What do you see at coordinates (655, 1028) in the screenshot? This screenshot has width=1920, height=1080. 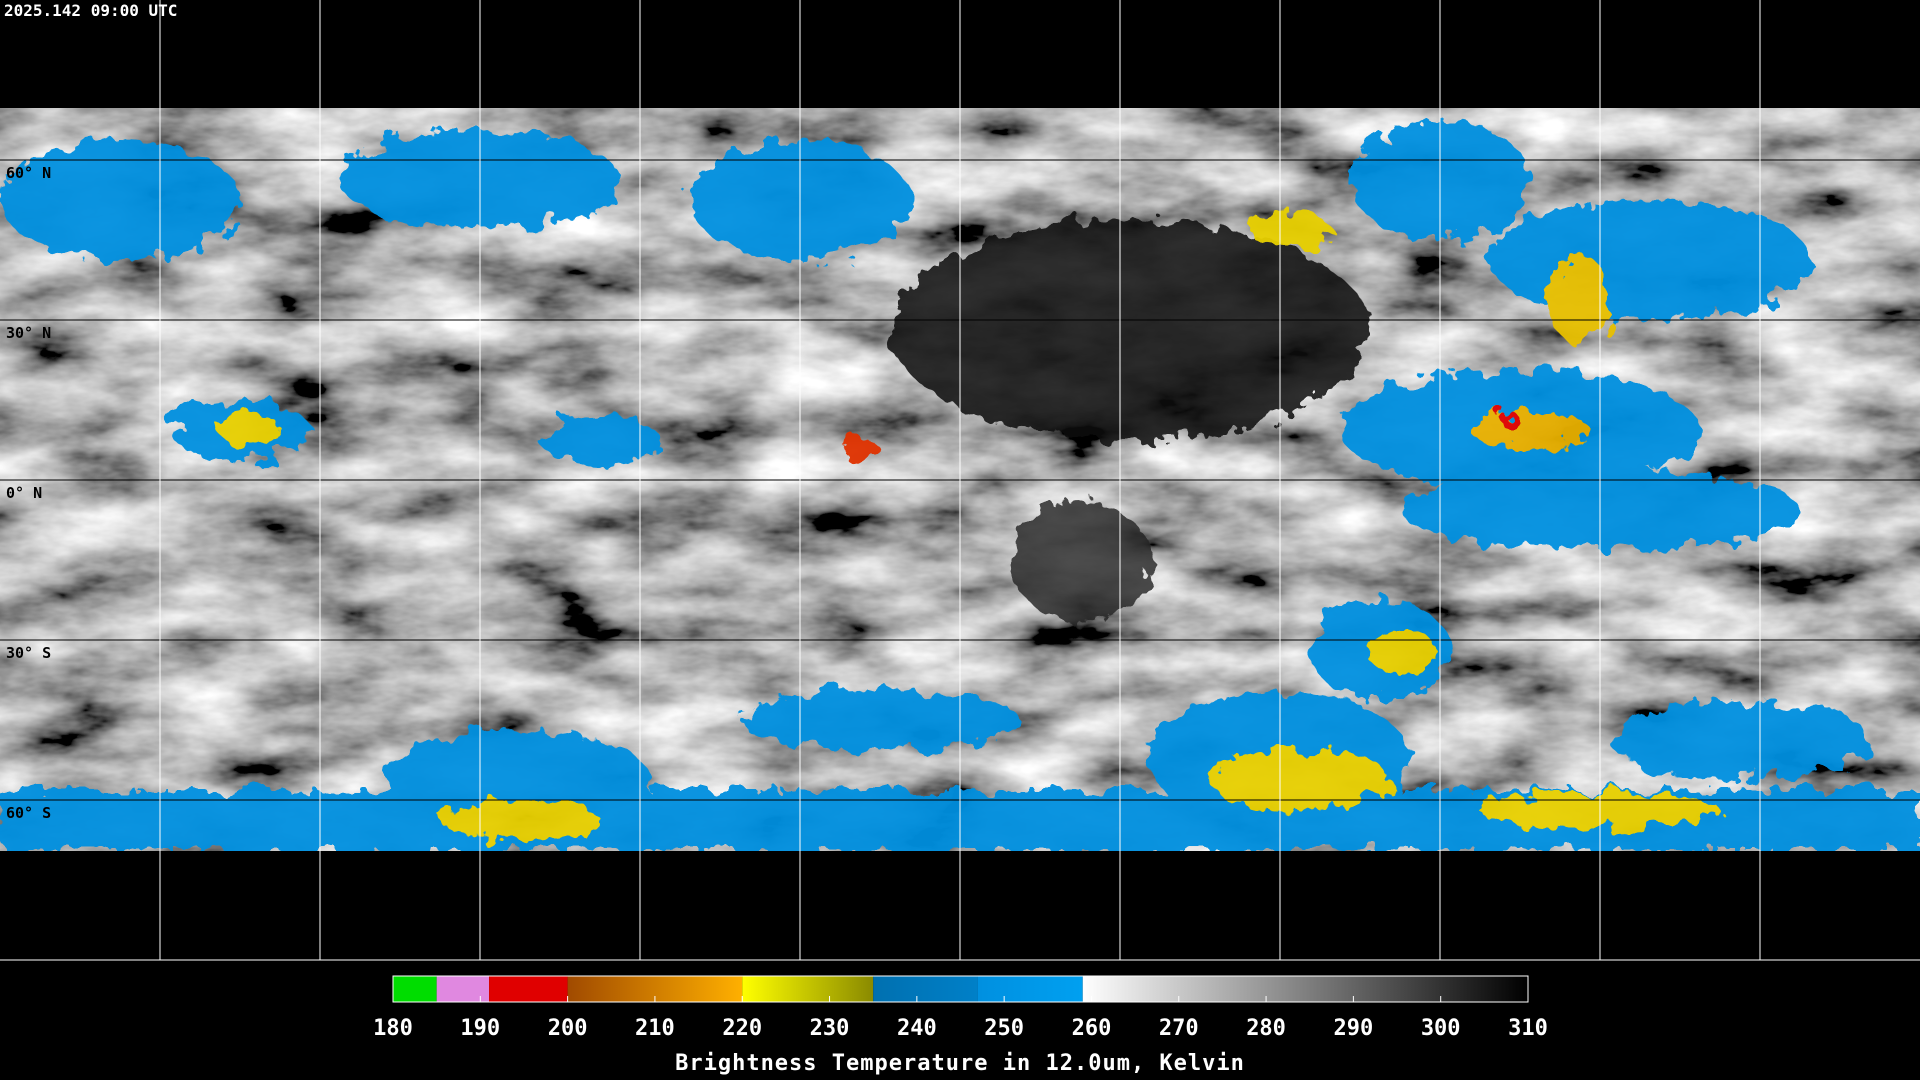 I see `colorbar-tick-label: 210` at bounding box center [655, 1028].